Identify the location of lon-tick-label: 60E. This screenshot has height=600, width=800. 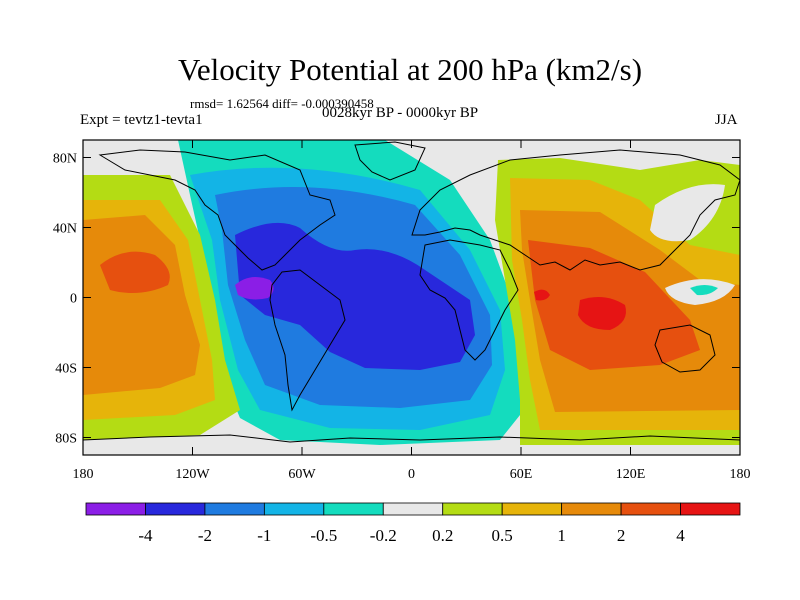
(521, 474).